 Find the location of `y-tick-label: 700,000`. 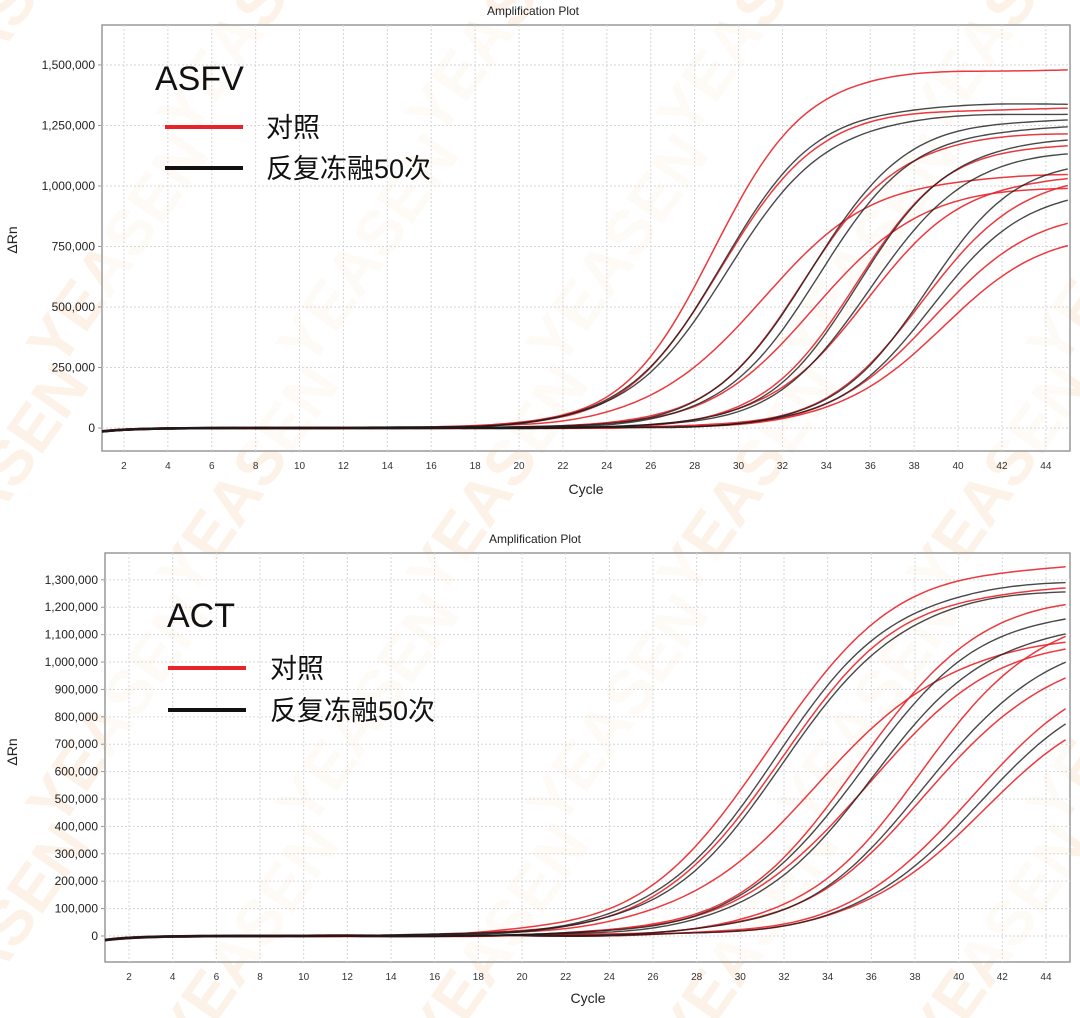

y-tick-label: 700,000 is located at coordinates (77, 744).